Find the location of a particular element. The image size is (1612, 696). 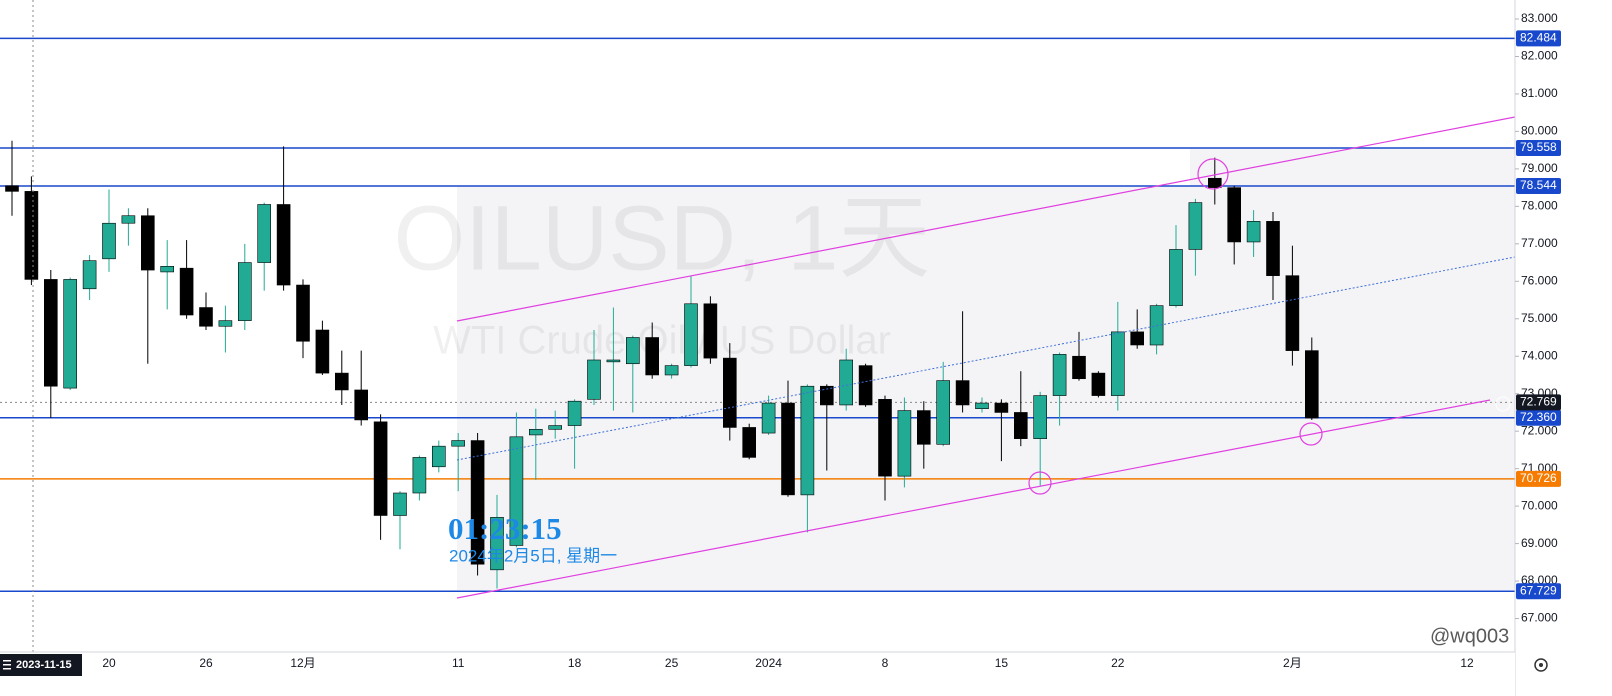

settings-icon is located at coordinates (1541, 665).